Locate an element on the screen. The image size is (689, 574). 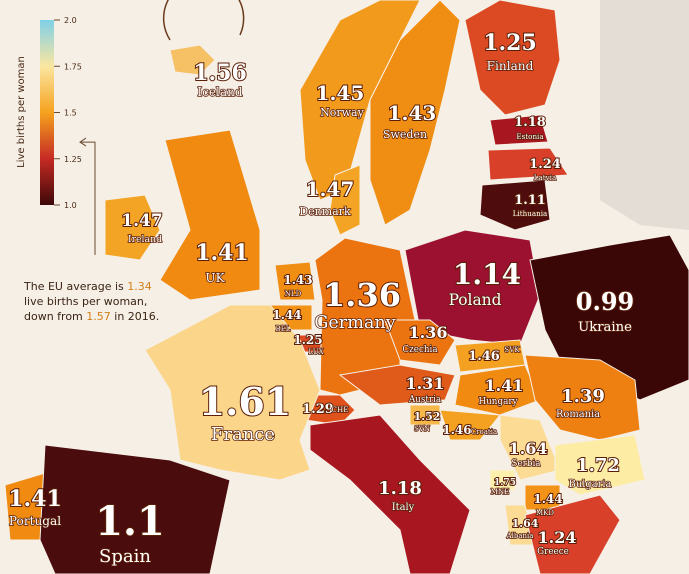
country-name: Poland is located at coordinates (475, 300).